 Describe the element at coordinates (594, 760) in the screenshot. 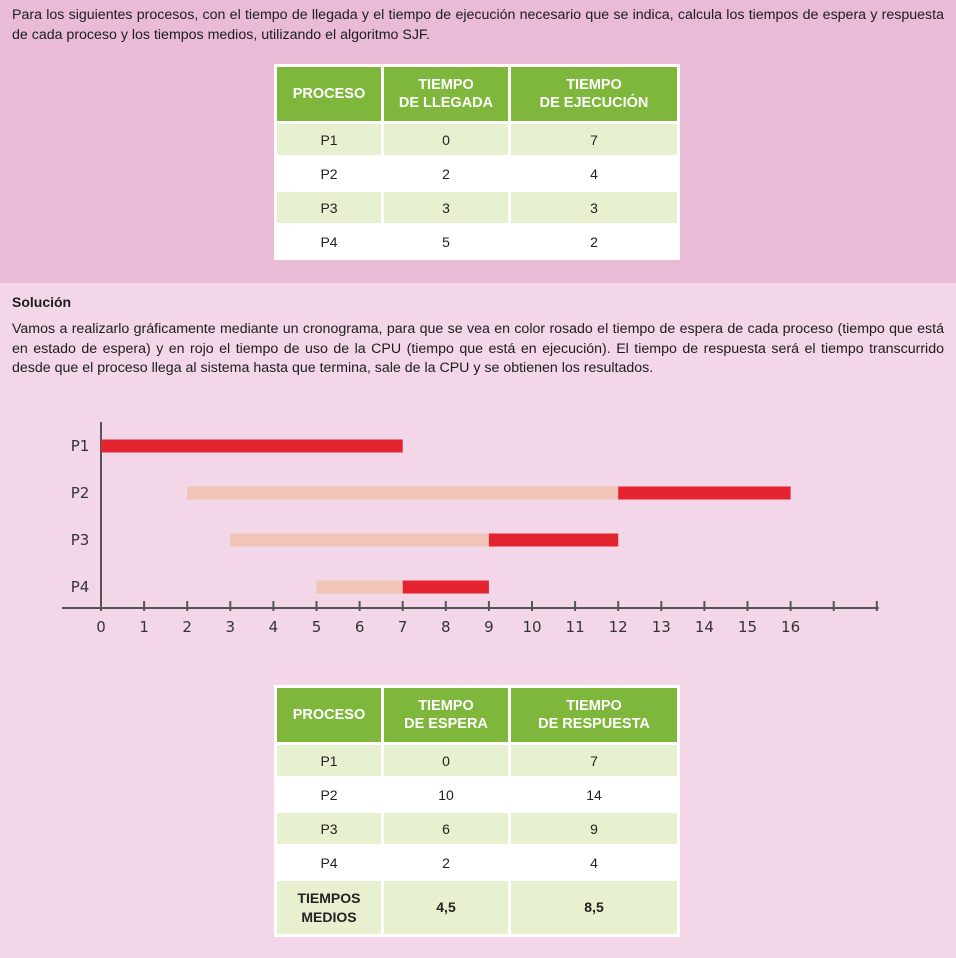

I see `cell-response: 7` at that location.